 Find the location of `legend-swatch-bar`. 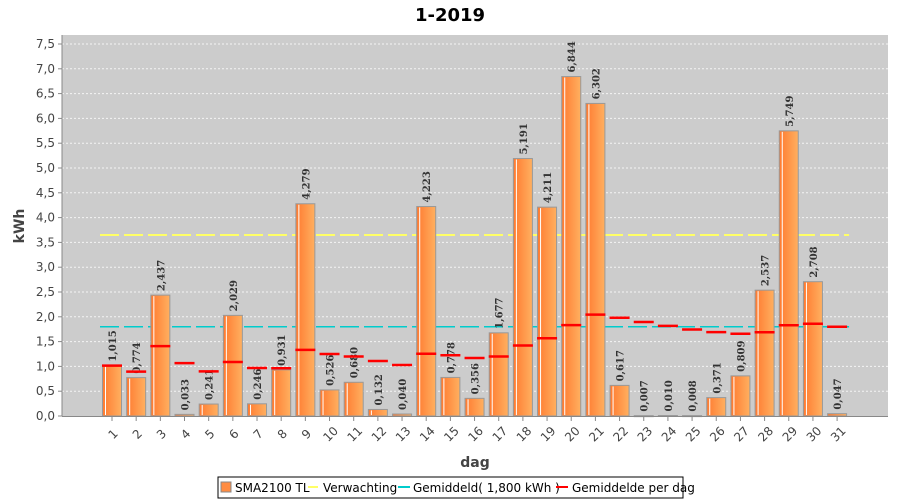

legend-swatch-bar is located at coordinates (226, 487).